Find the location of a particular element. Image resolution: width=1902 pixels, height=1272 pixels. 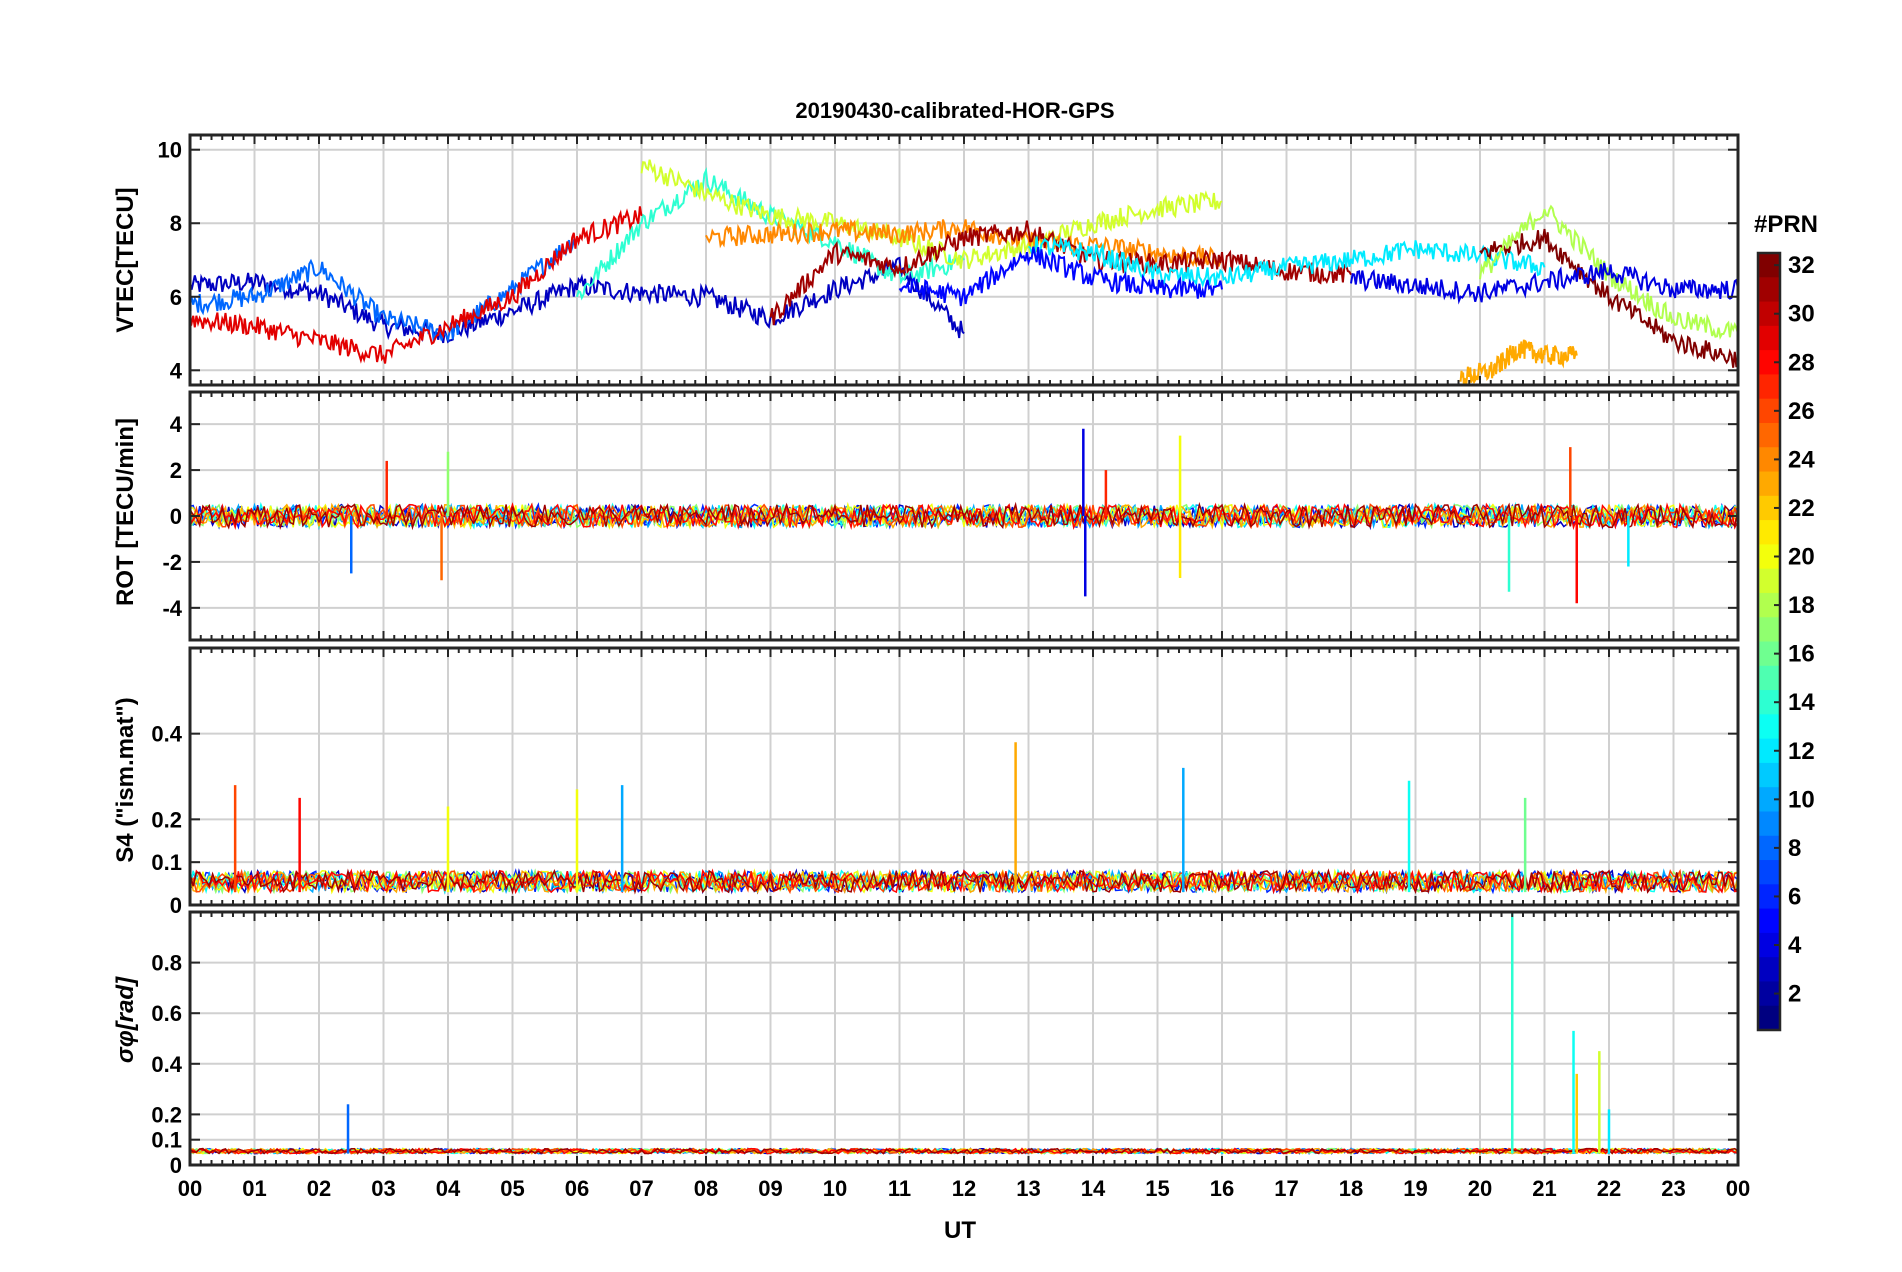

colorbar-tick-label: 26 is located at coordinates (1801, 411).